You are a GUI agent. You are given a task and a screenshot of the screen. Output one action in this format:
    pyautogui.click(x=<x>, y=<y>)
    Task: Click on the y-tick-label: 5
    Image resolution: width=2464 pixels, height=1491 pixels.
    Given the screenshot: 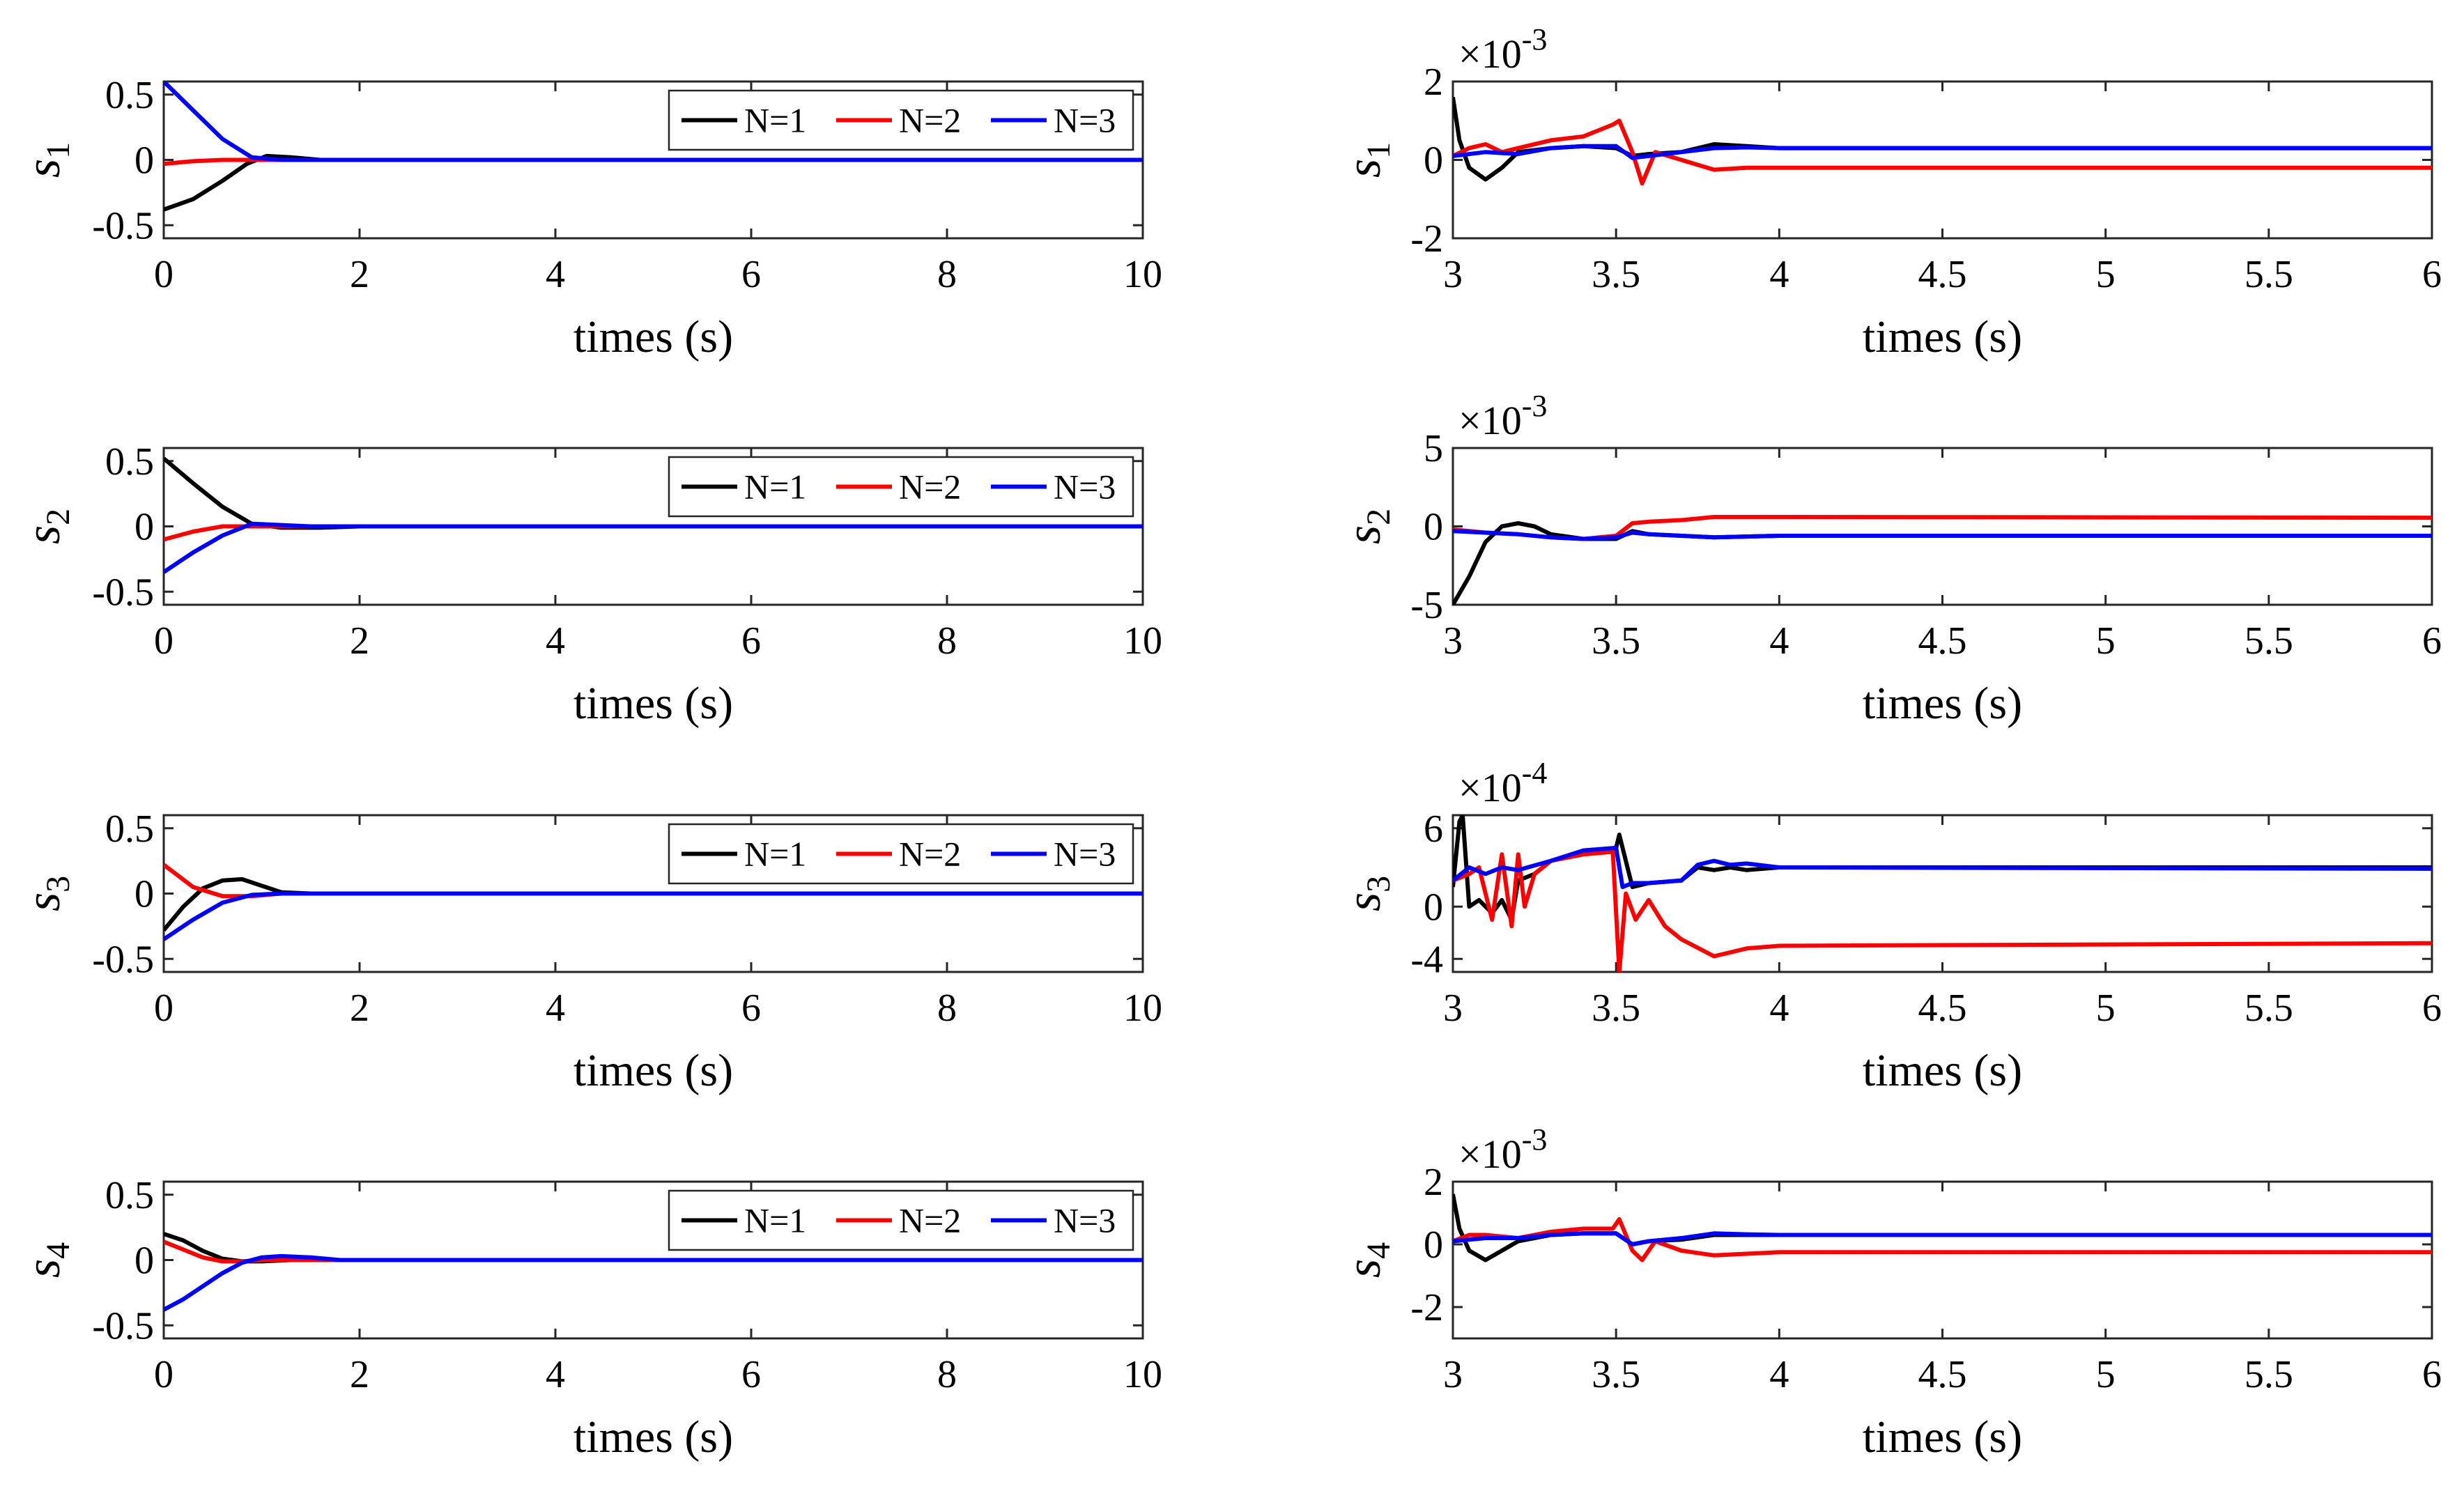 What is the action you would take?
    pyautogui.click(x=1433, y=448)
    